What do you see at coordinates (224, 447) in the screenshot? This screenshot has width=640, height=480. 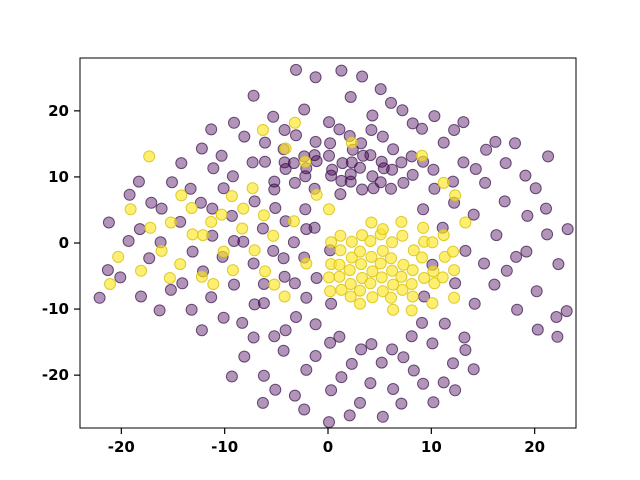 I see `x-tick-label: -10` at bounding box center [224, 447].